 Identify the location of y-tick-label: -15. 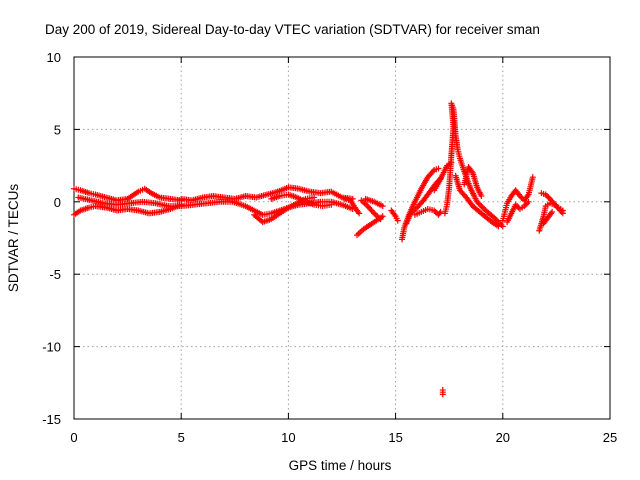
(51, 419).